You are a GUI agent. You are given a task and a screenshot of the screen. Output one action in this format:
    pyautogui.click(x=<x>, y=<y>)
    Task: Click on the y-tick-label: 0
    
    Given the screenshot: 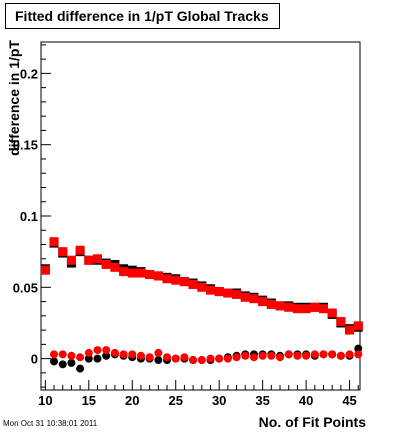 What is the action you would take?
    pyautogui.click(x=34, y=359)
    